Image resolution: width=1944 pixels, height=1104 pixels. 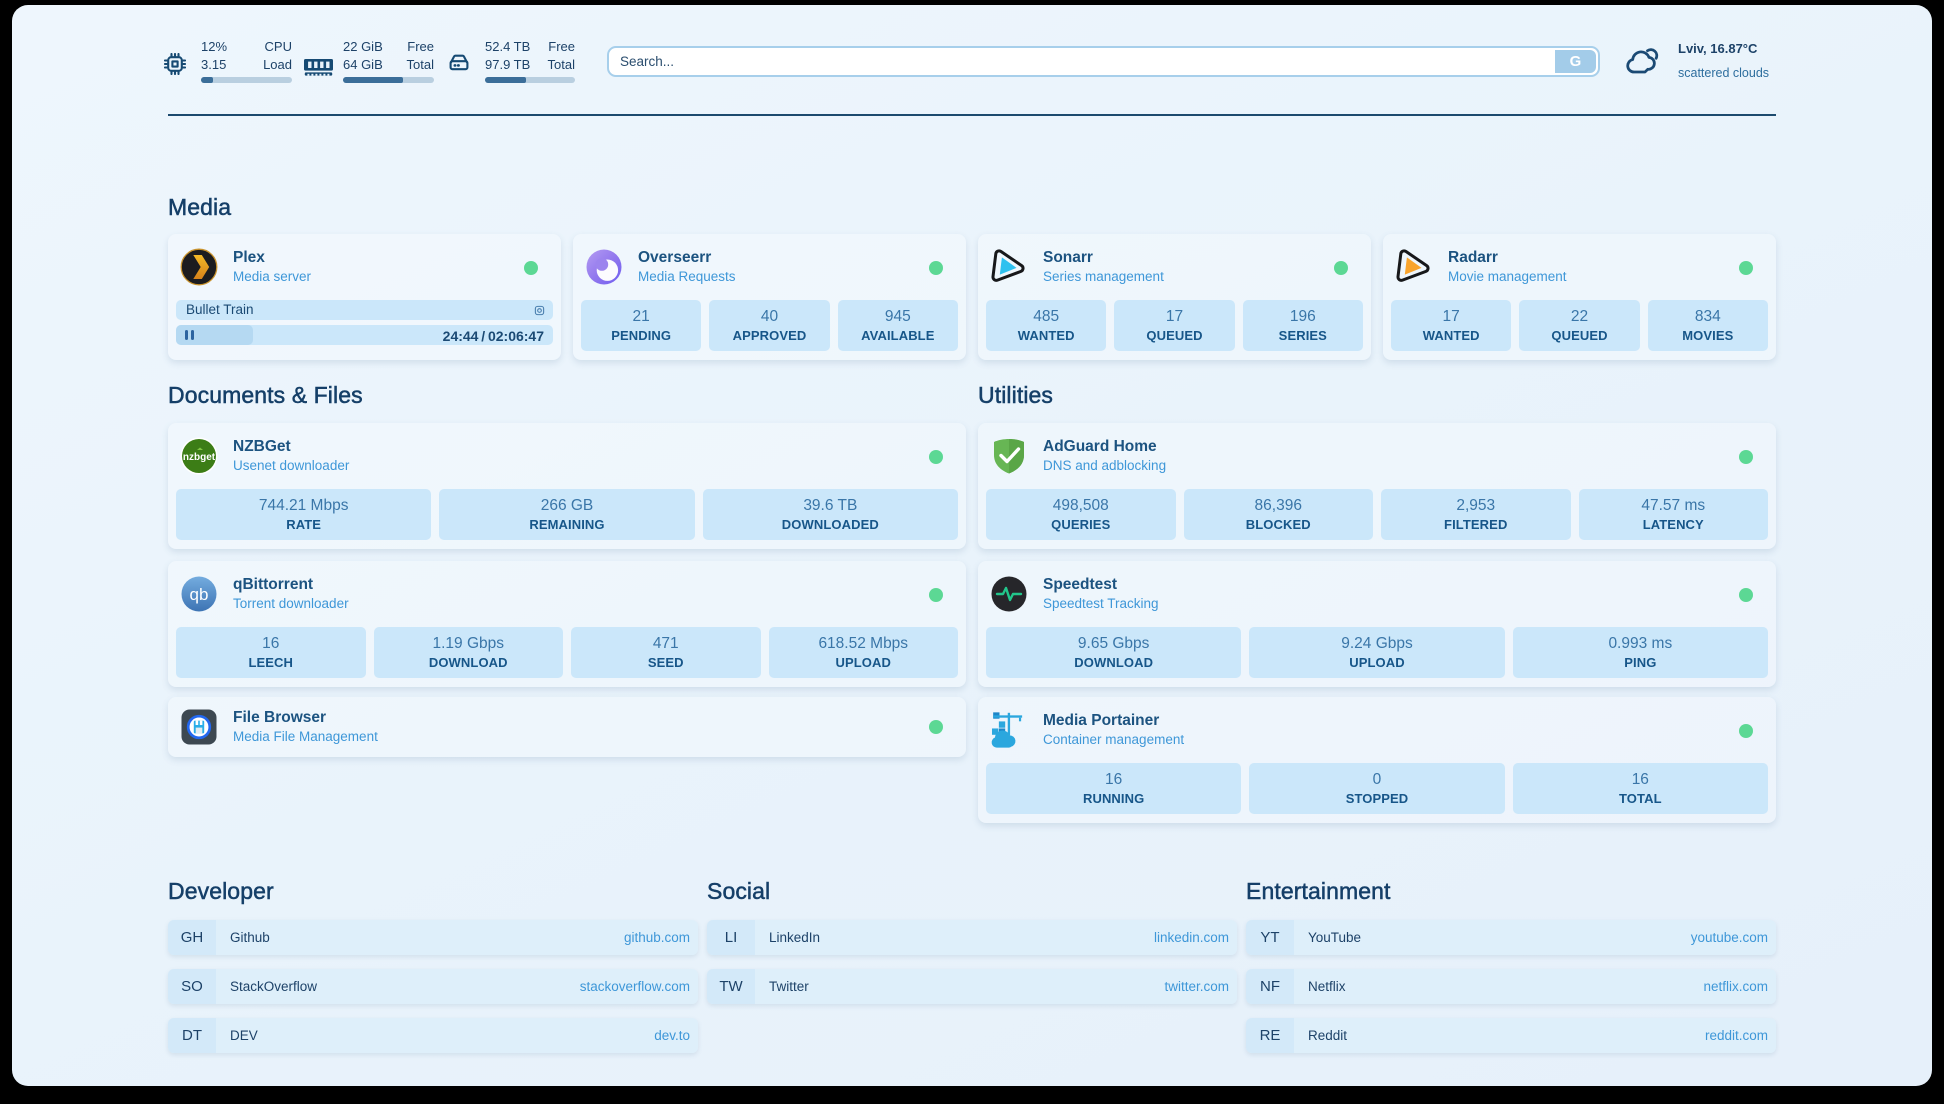 I want to click on svg-text: nzbget, so click(x=199, y=457).